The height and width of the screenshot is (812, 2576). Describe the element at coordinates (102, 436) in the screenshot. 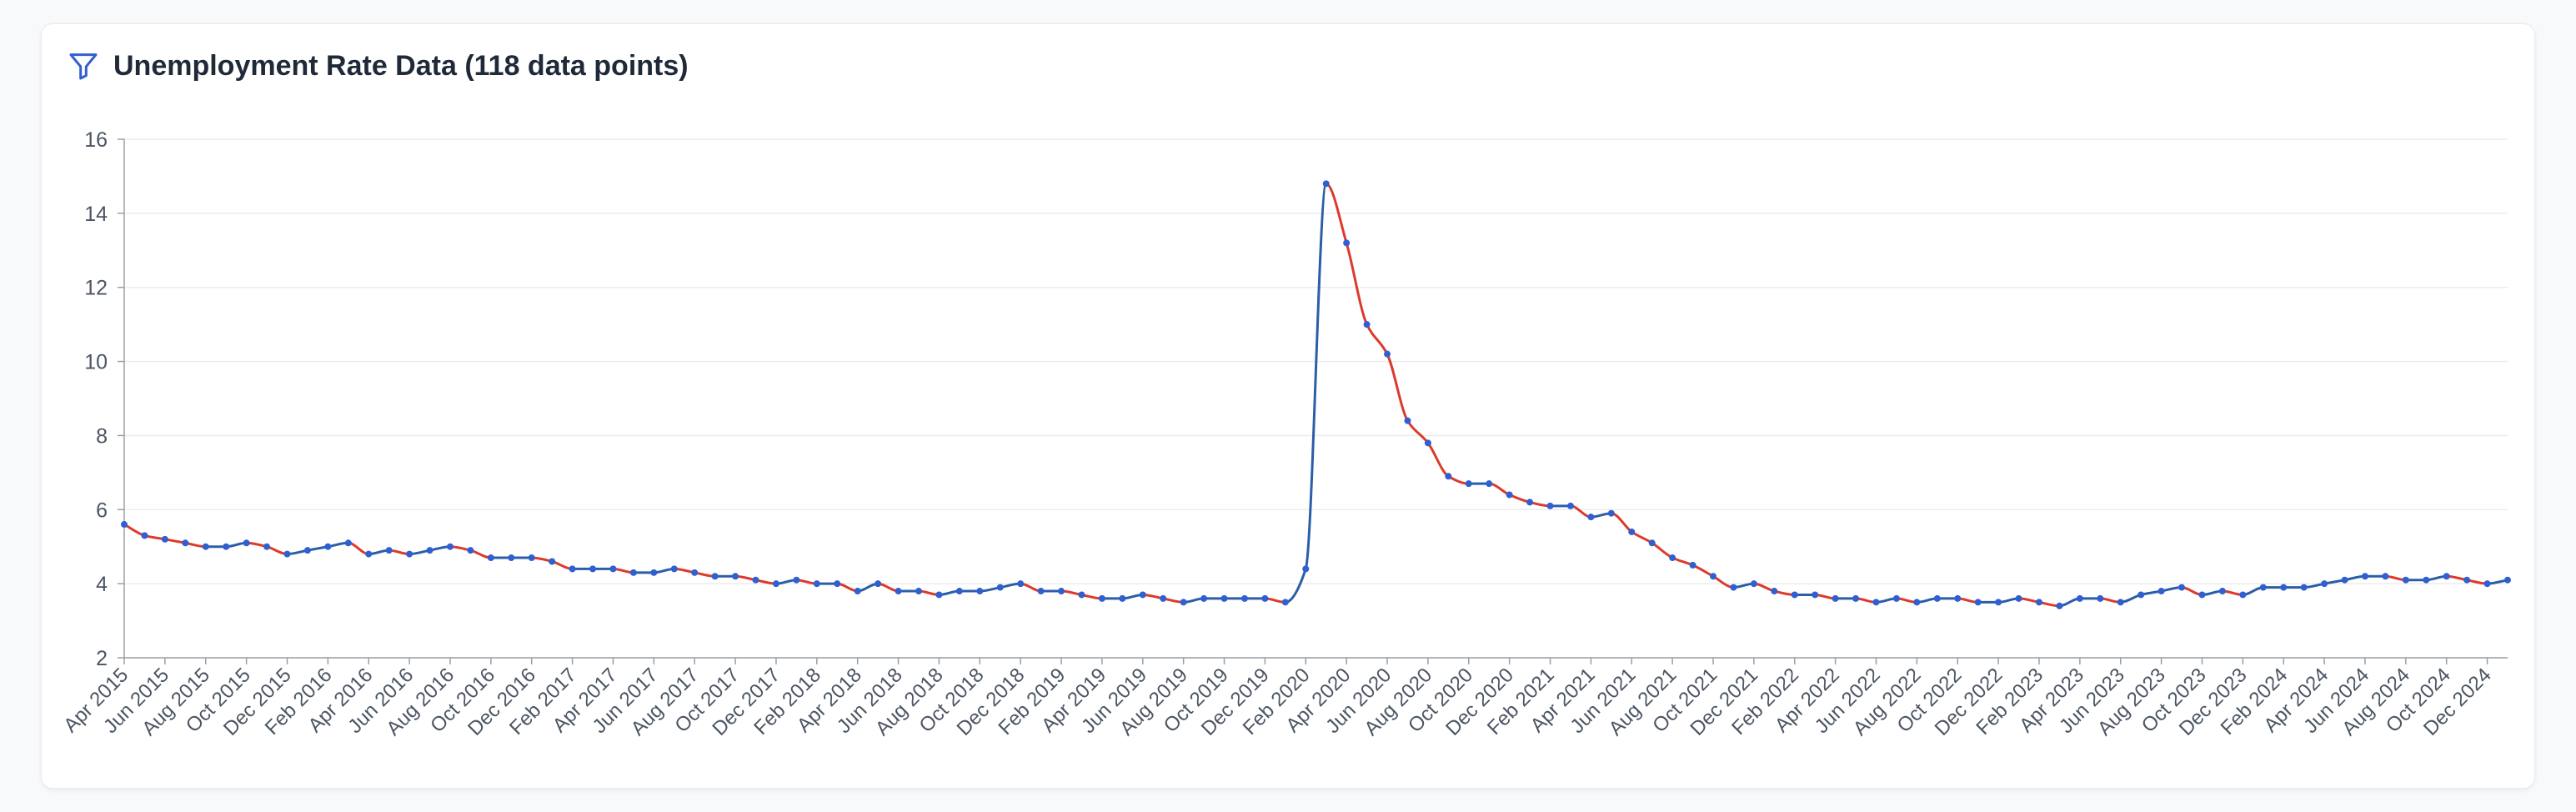

I see `y-tick-label: 8` at that location.